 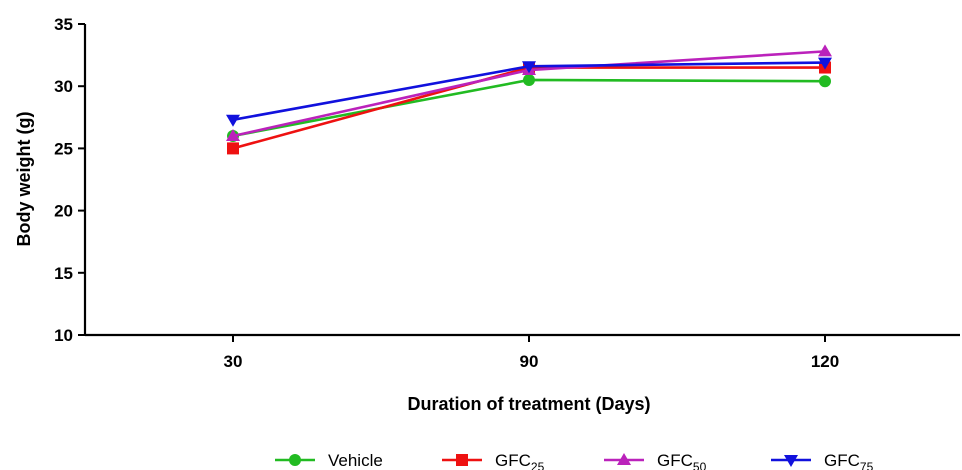 I want to click on y-tick-label: 10, so click(x=63, y=335).